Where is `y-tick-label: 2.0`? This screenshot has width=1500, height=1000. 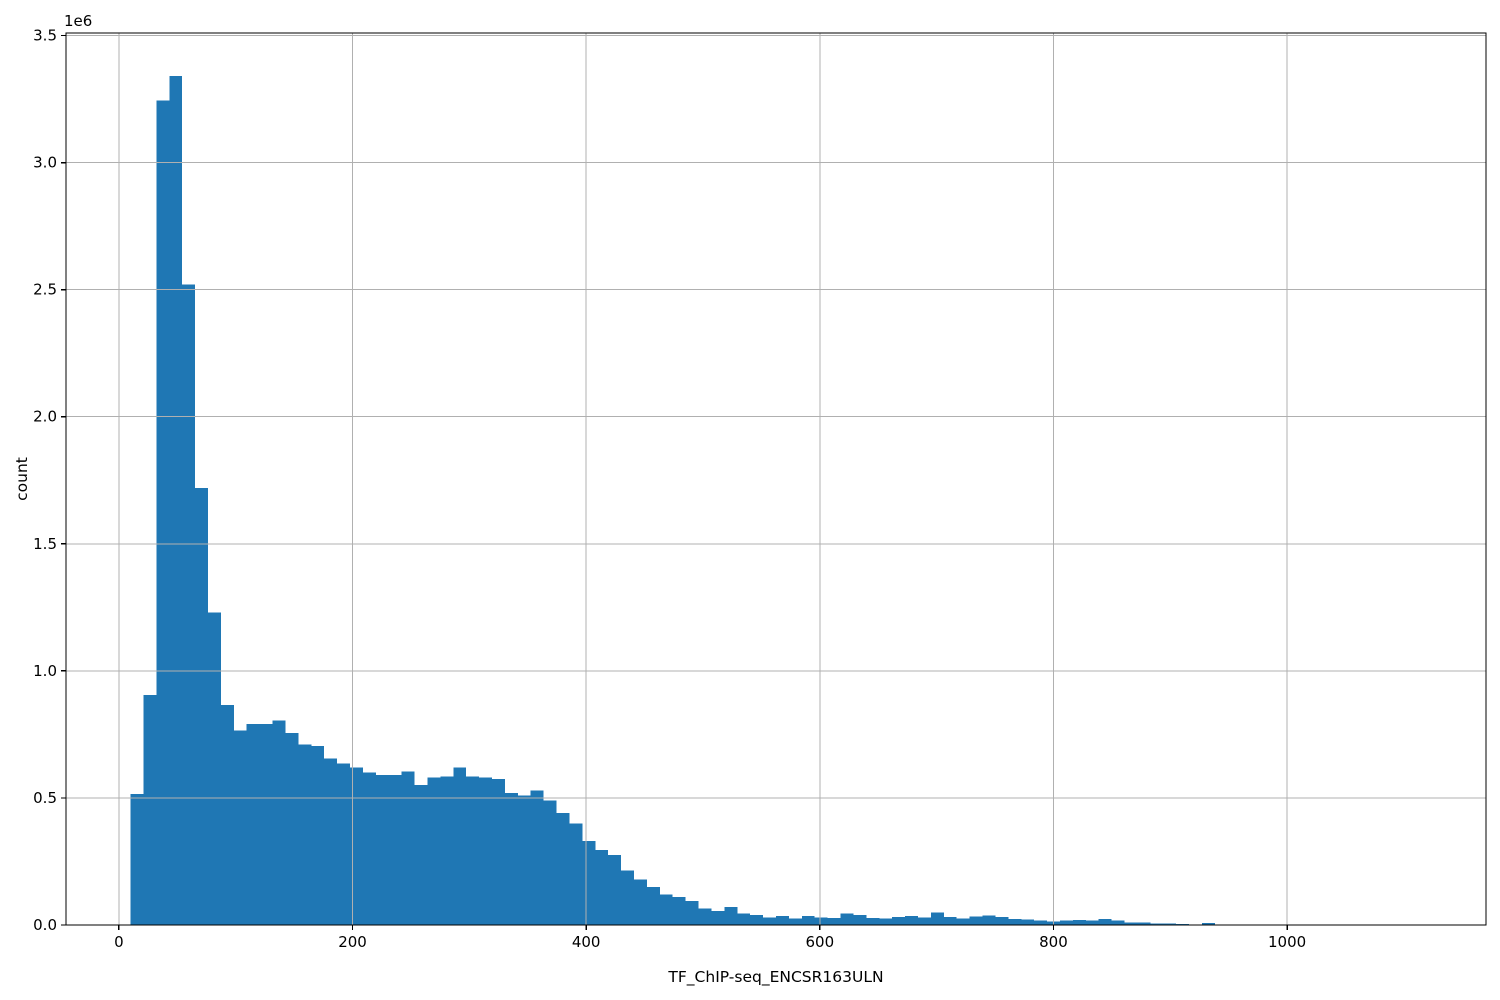 y-tick-label: 2.0 is located at coordinates (45, 417).